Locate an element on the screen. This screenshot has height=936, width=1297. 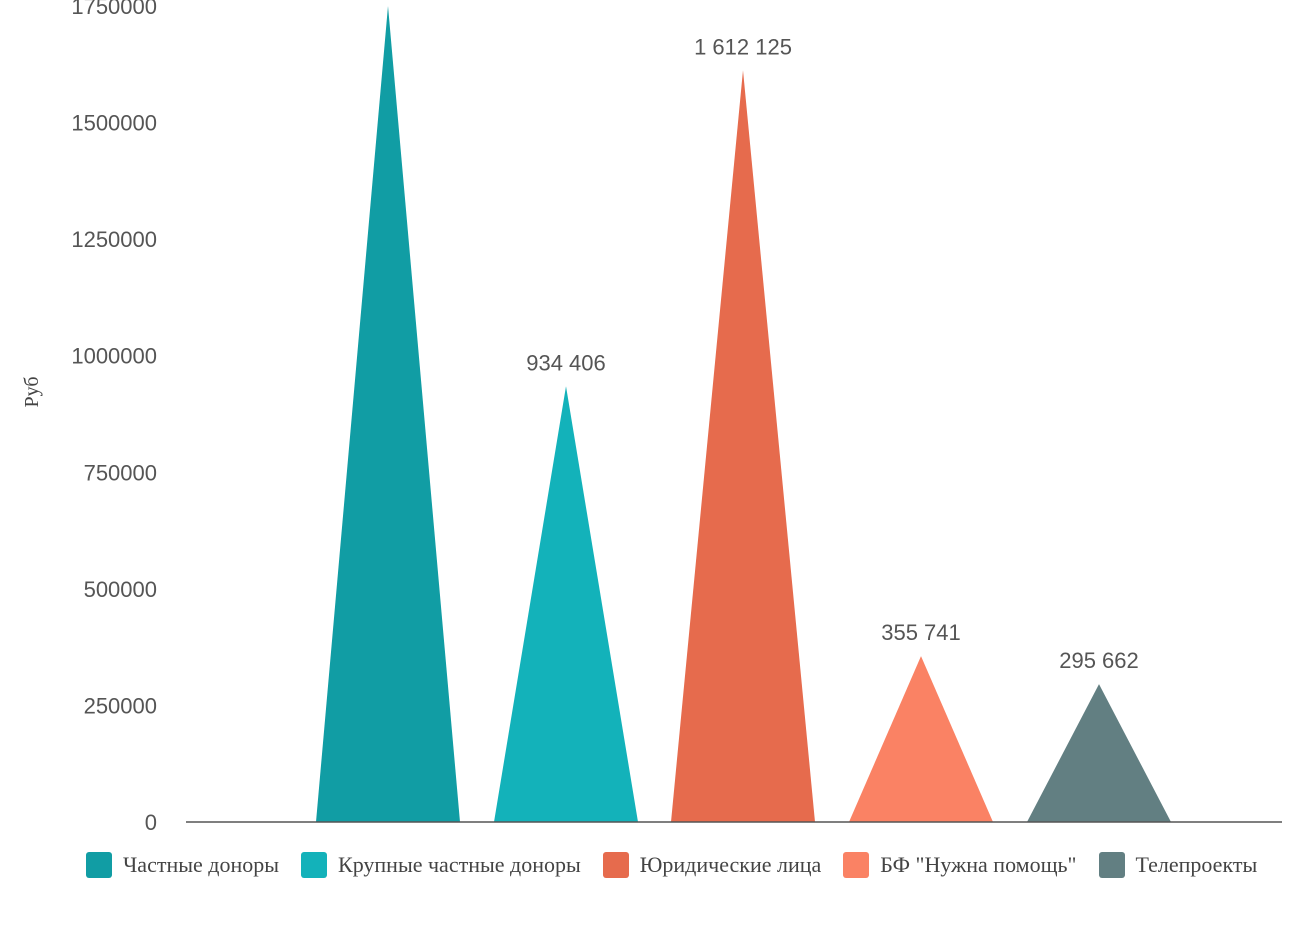
y-tick-label: 1500000 is located at coordinates (114, 123).